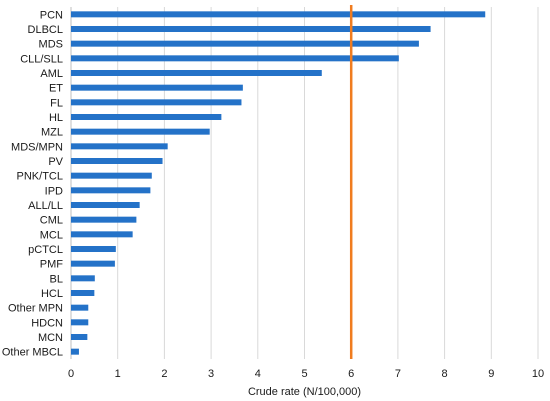 The height and width of the screenshot is (401, 550). Describe the element at coordinates (37, 147) in the screenshot. I see `category-label: MDS/MPN` at that location.